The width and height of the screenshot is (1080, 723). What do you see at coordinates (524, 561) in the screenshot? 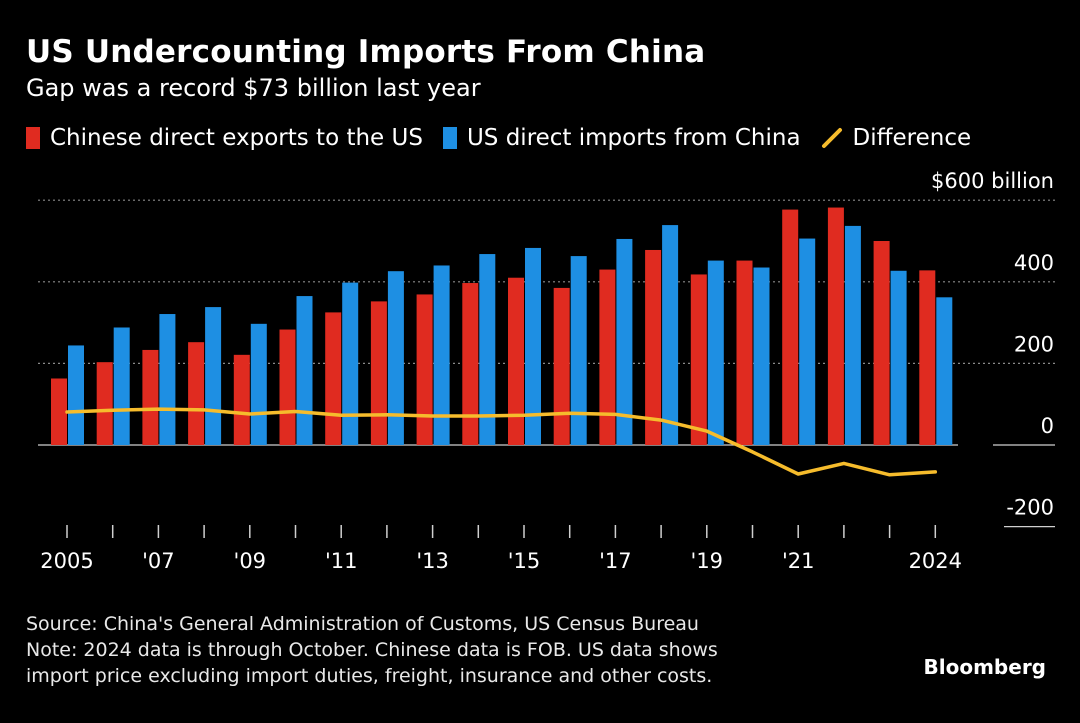
I see `x-tick-label: '15` at bounding box center [524, 561].